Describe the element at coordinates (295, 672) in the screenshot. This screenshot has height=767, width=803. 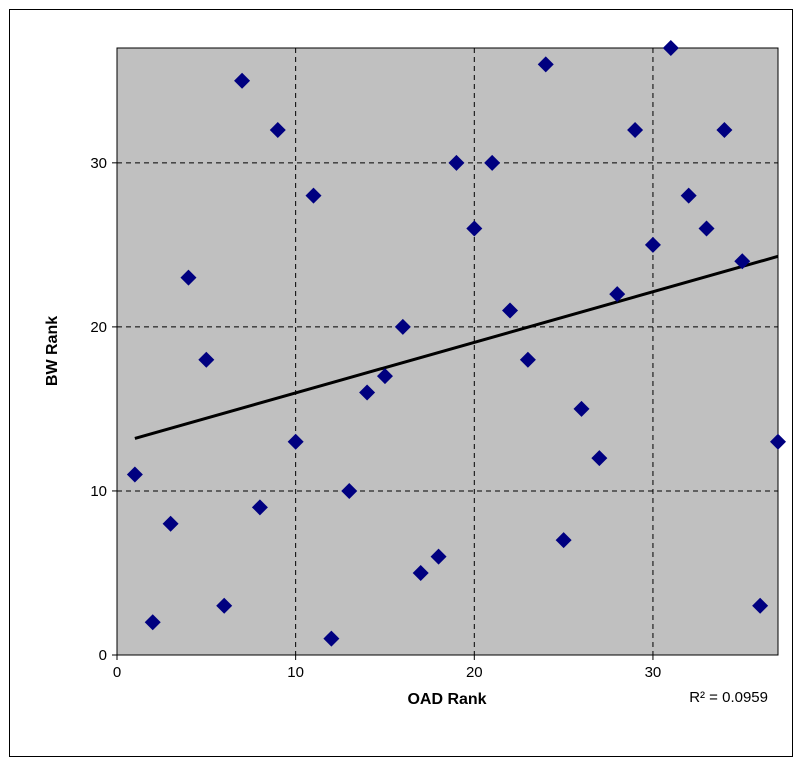
I see `x-tick-label-1: 10` at that location.